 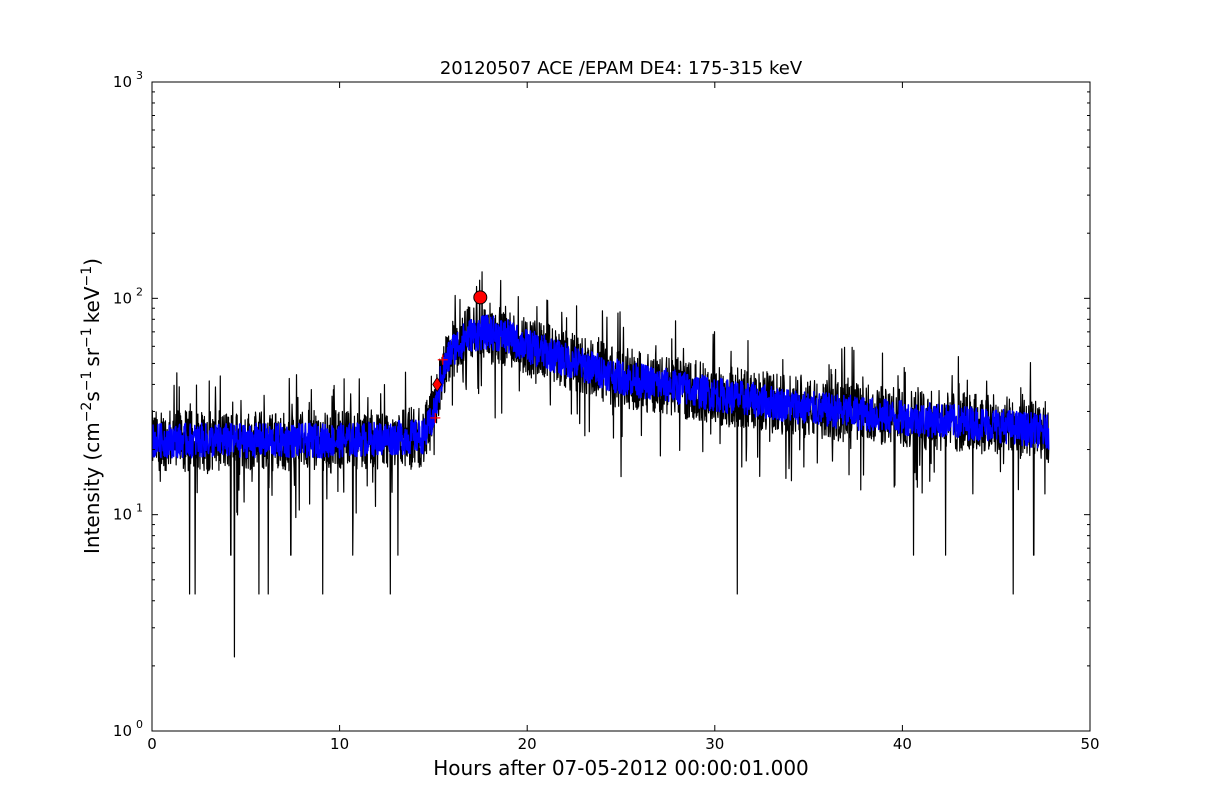 What do you see at coordinates (601, 386) in the screenshot?
I see `series-line-smoothed` at bounding box center [601, 386].